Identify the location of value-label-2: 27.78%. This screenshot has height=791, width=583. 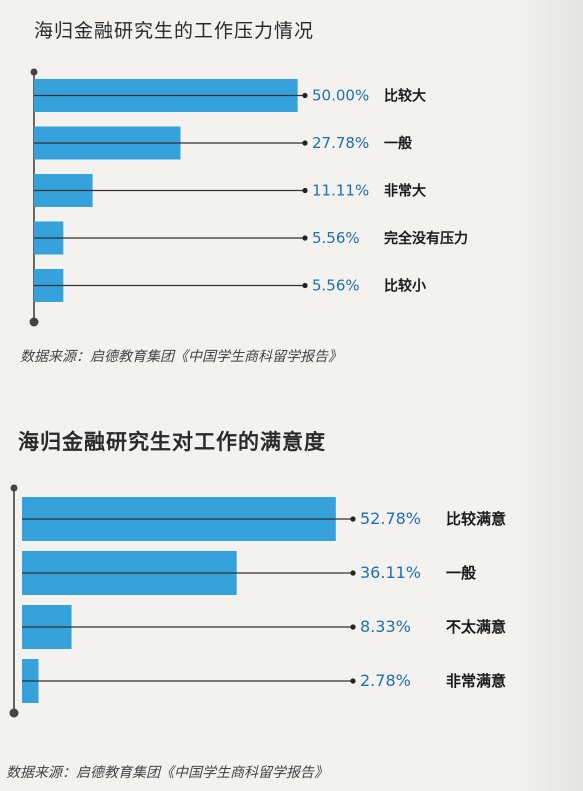
(340, 143).